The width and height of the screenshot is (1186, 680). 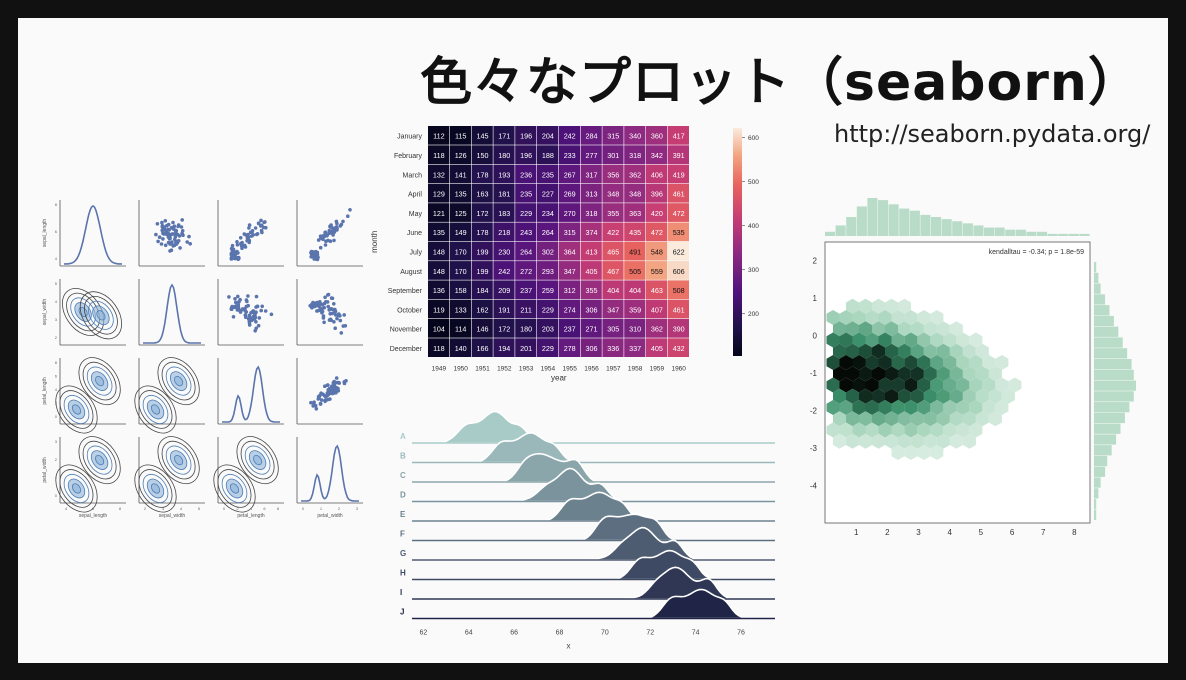 What do you see at coordinates (814, 411) in the screenshot?
I see `hexbin-ytick: -2` at bounding box center [814, 411].